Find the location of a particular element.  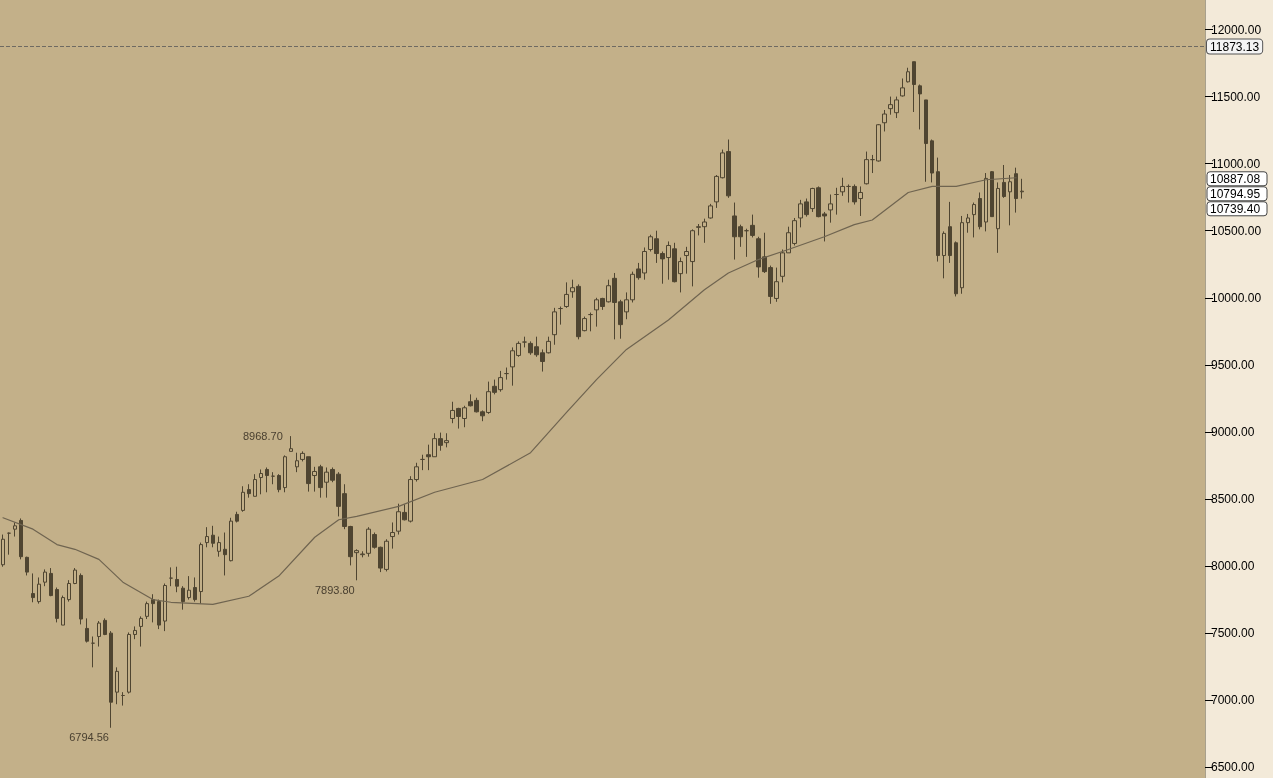

annotation: 6794.56 is located at coordinates (89, 737).